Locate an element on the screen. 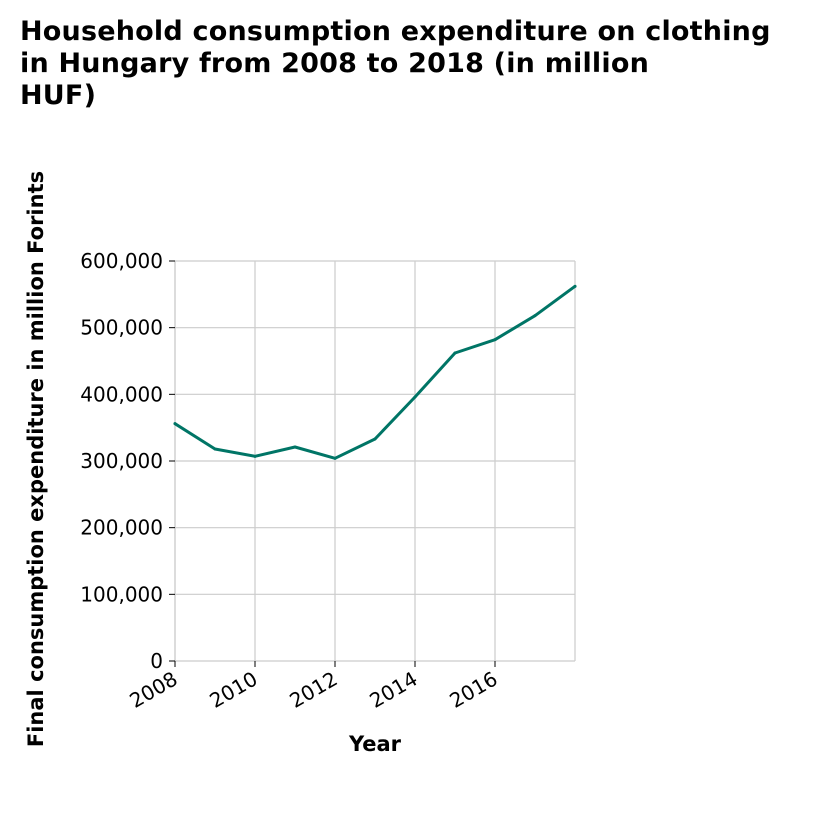  y-tick-label: 600,000 is located at coordinates (121, 261).